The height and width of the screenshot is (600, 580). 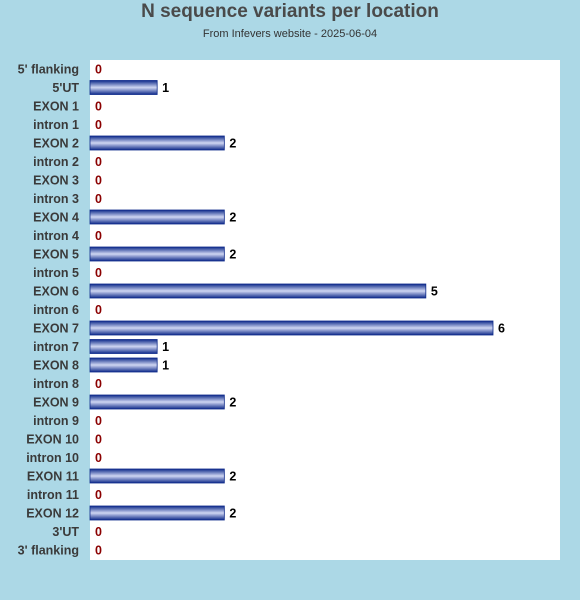 I want to click on category-label-exon-6: EXON 6, so click(x=56, y=292).